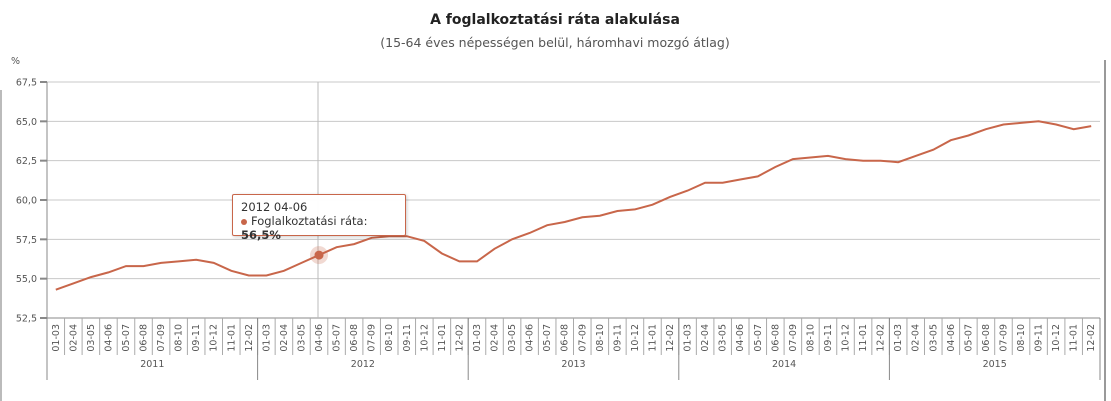 The width and height of the screenshot is (1111, 401). I want to click on tooltip-series-label: Foglalkoztatási ráta:, so click(309, 221).